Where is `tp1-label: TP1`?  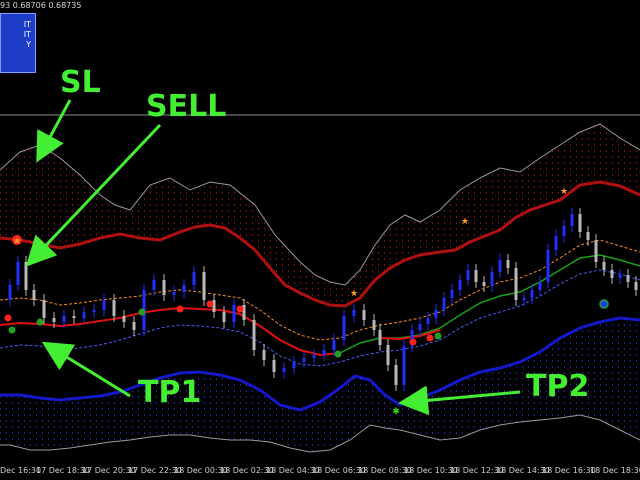 tp1-label: TP1 is located at coordinates (169, 392).